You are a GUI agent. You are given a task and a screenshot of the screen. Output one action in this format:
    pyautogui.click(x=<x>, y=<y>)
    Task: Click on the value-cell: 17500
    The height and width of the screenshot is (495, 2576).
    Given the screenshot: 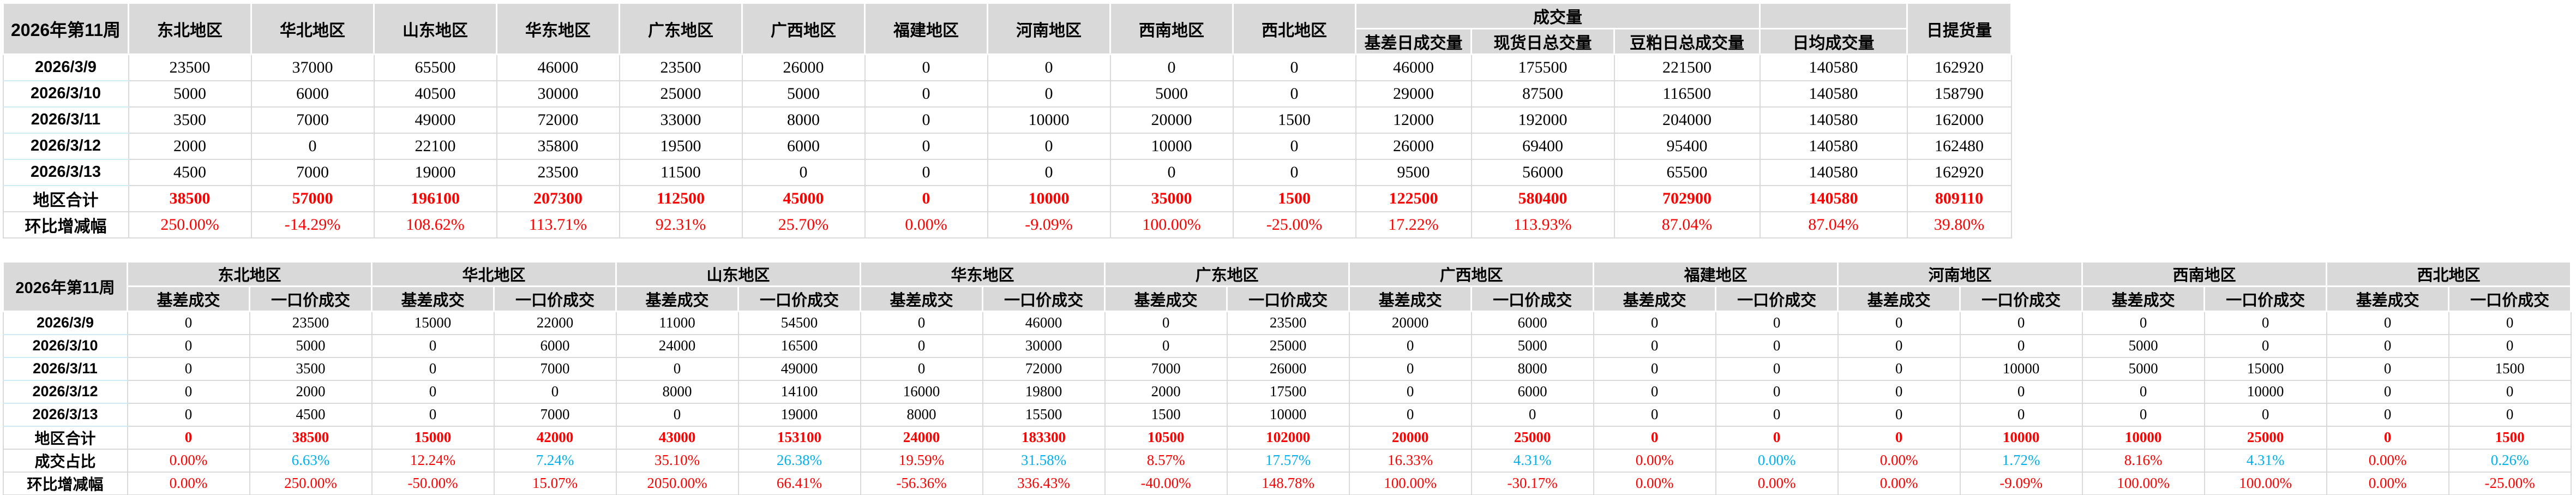 What is the action you would take?
    pyautogui.click(x=1288, y=392)
    